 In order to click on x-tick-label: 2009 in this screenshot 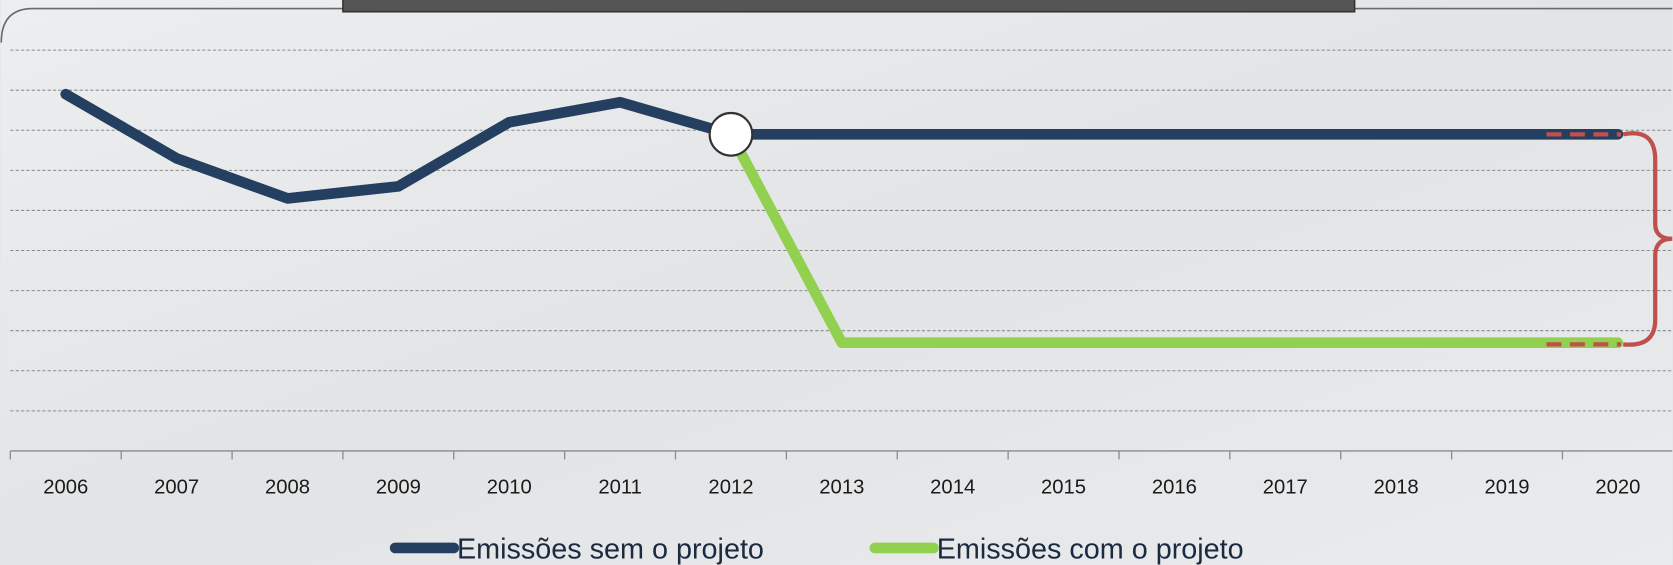, I will do `click(398, 488)`.